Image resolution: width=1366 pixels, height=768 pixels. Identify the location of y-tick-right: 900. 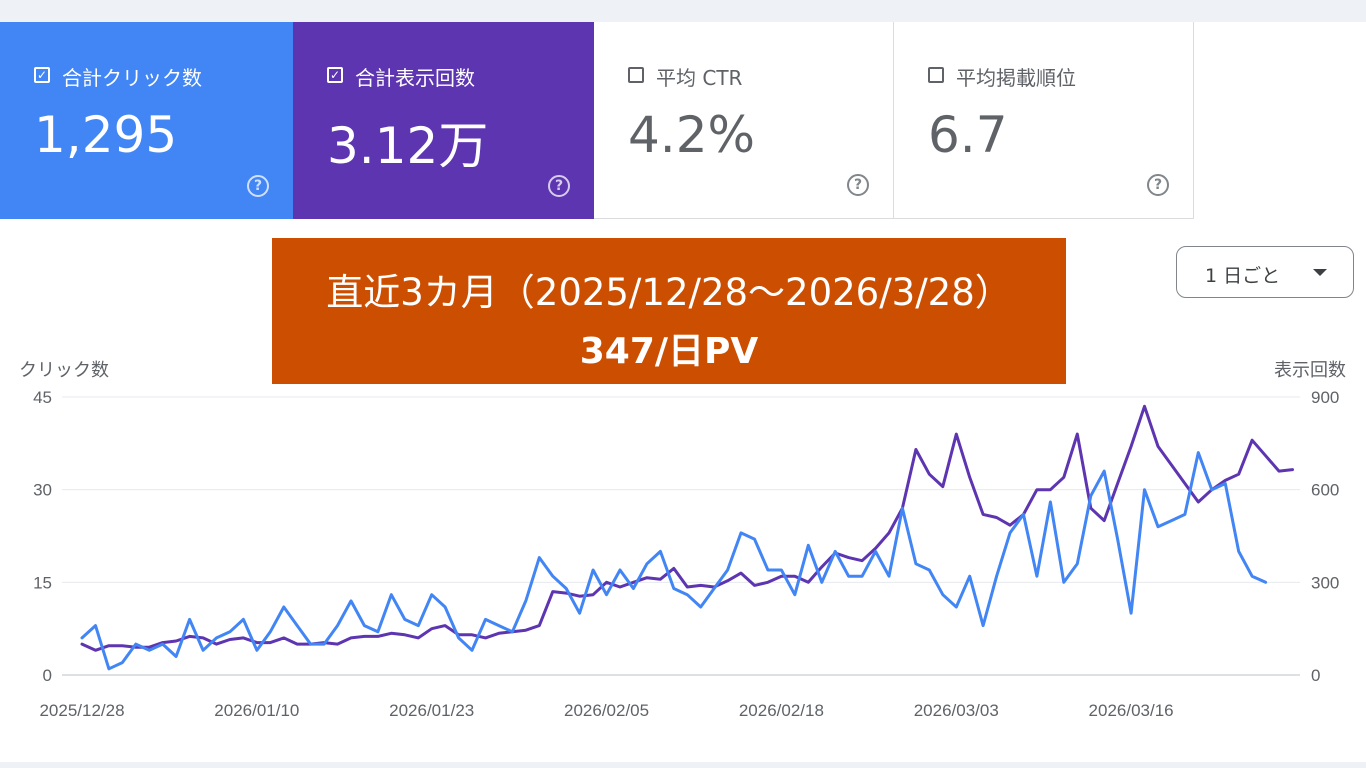
(1325, 397).